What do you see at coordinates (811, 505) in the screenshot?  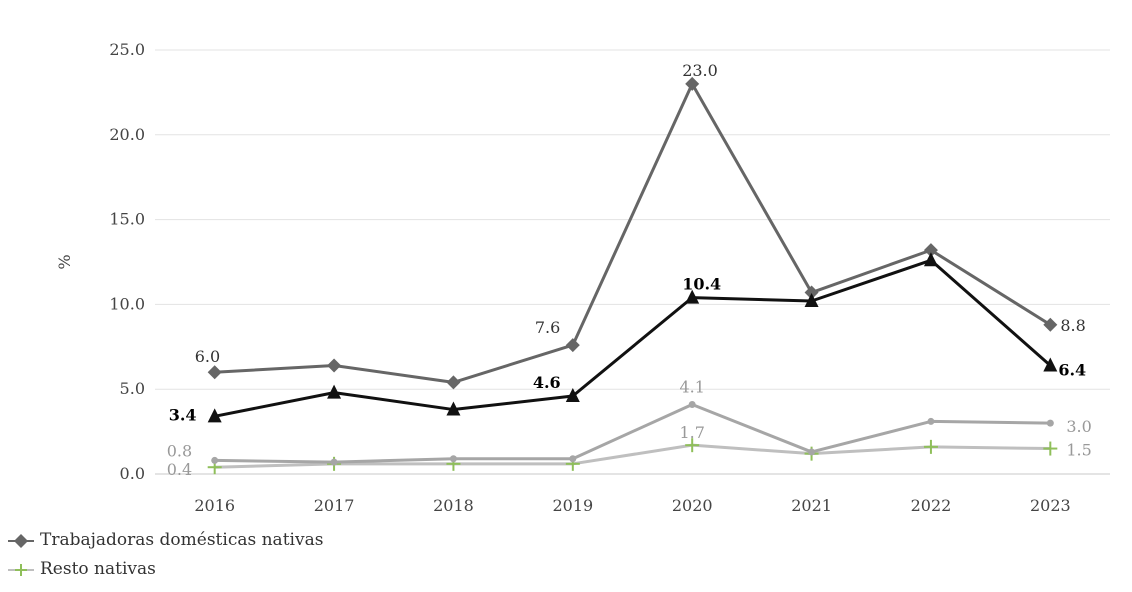 I see `x-tick-label: 2021` at bounding box center [811, 505].